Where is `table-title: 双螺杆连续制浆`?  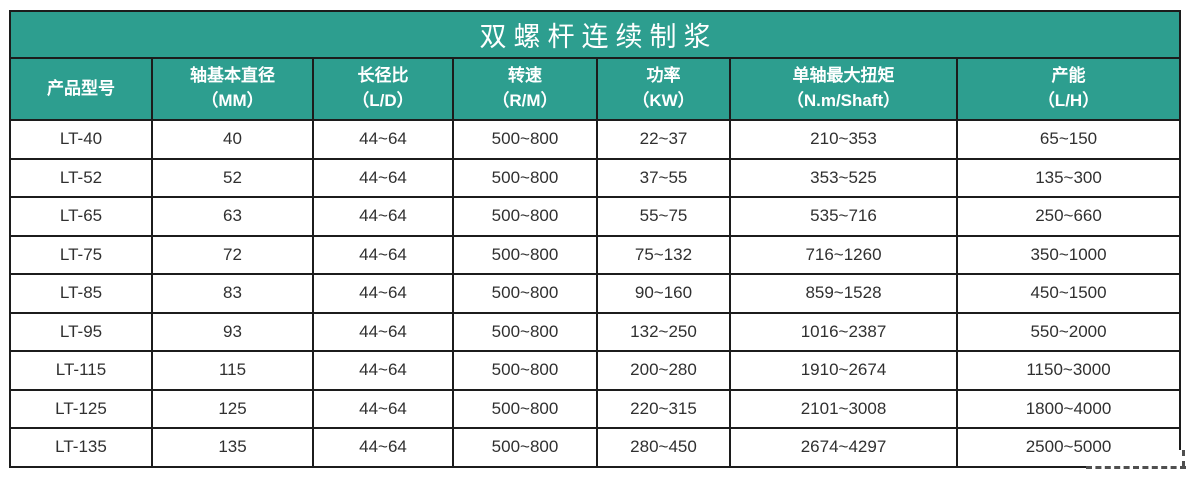 table-title: 双螺杆连续制浆 is located at coordinates (595, 34).